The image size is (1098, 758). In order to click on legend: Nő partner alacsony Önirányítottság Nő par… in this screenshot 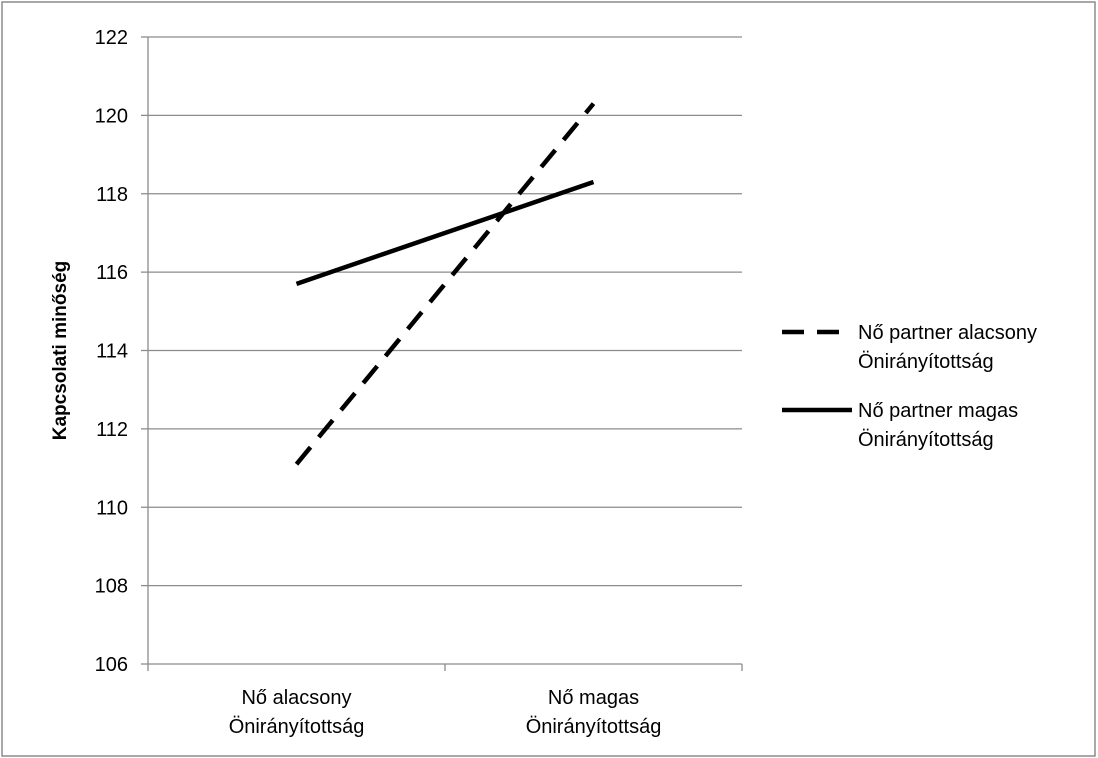, I will do `click(909, 386)`.